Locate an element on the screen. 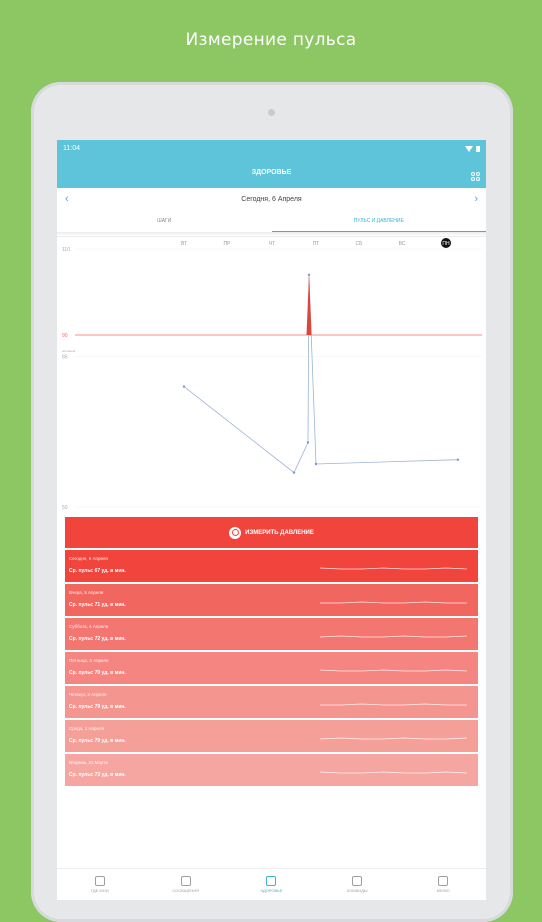 This screenshot has width=542, height=922. pulse-line-series is located at coordinates (321, 374).